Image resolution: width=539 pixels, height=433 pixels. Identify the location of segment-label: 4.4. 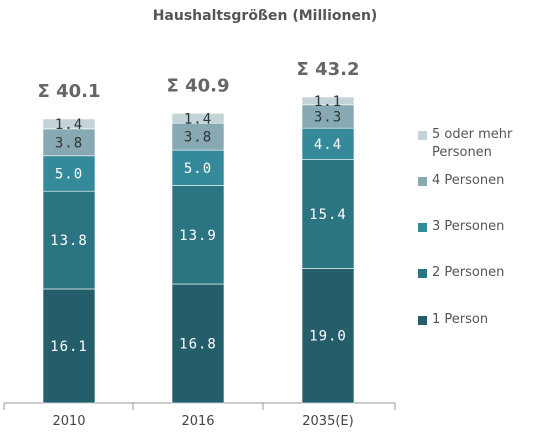
(328, 145).